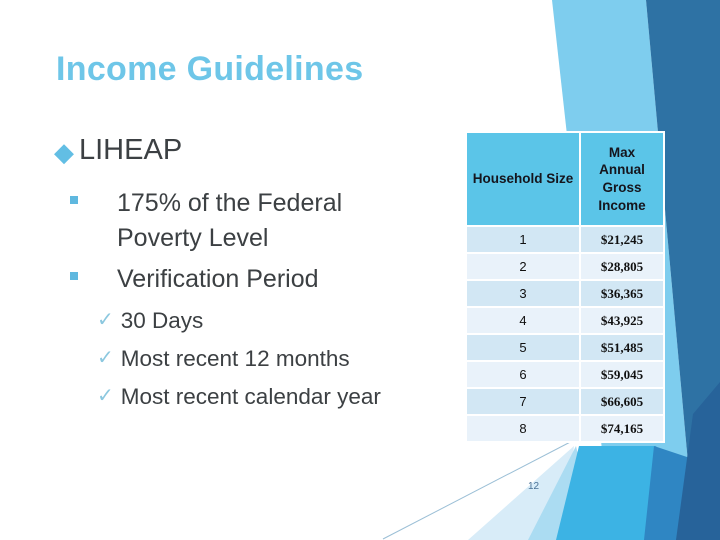 Image resolution: width=720 pixels, height=540 pixels. What do you see at coordinates (622, 401) in the screenshot?
I see `income-cell: $66,605` at bounding box center [622, 401].